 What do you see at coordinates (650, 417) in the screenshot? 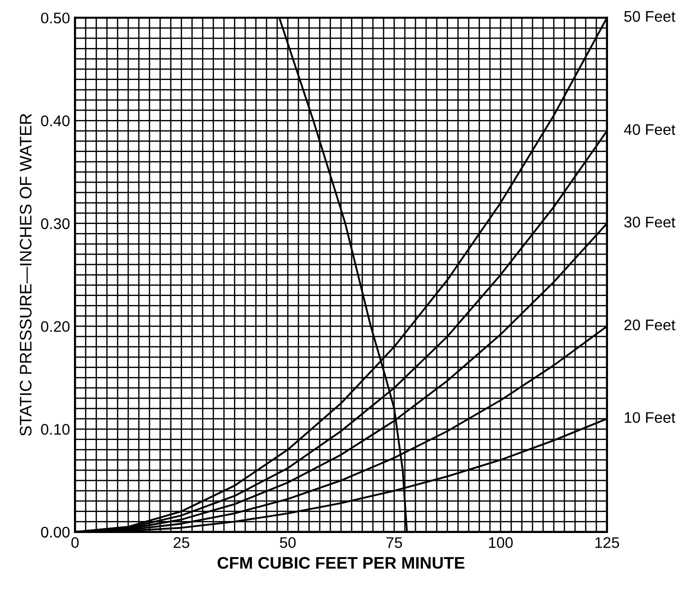
I see `series-label: 10 Feet` at bounding box center [650, 417].